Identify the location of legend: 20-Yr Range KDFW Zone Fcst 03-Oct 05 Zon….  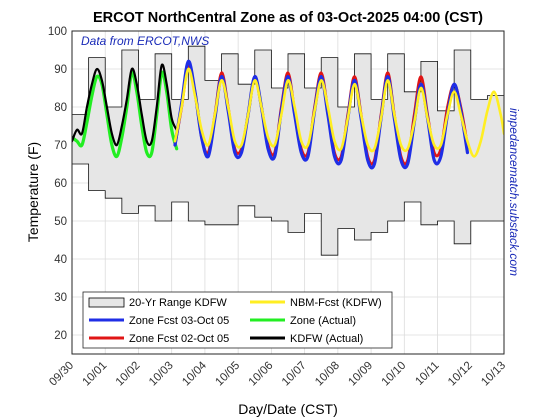
(237, 320).